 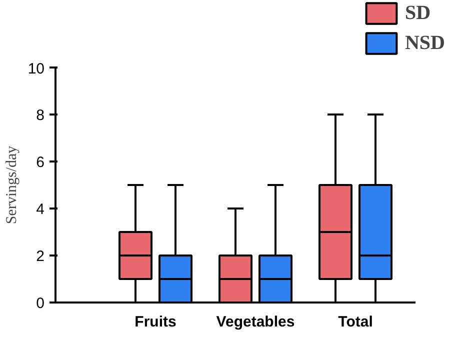 I want to click on legend-label: NSD, so click(x=424, y=43).